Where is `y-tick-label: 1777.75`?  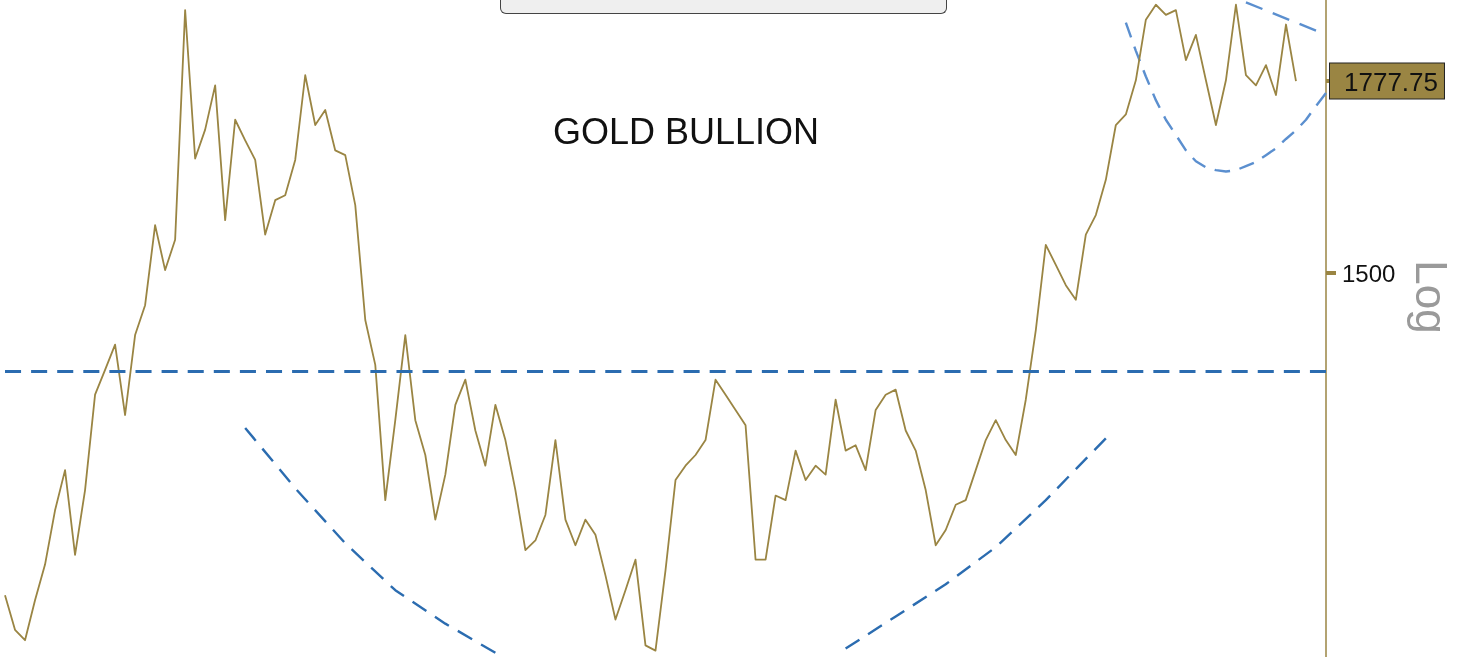 y-tick-label: 1777.75 is located at coordinates (1391, 81).